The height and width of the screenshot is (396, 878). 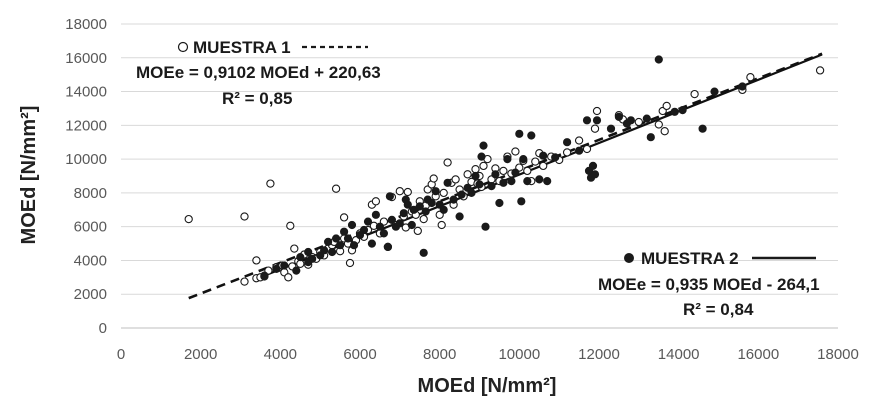 What do you see at coordinates (29, 175) in the screenshot?
I see `y-axis-title: MOEd [N/mm²]` at bounding box center [29, 175].